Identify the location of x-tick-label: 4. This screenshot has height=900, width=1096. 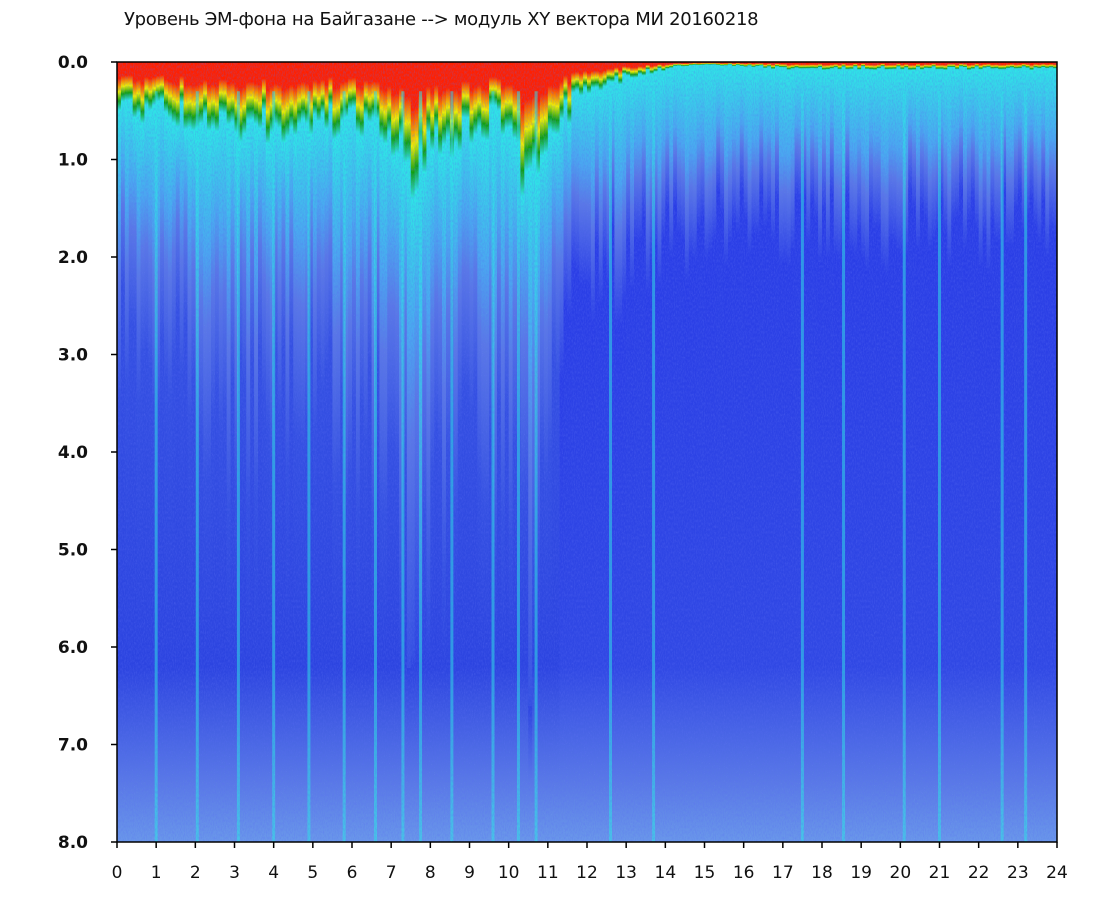
(273, 873).